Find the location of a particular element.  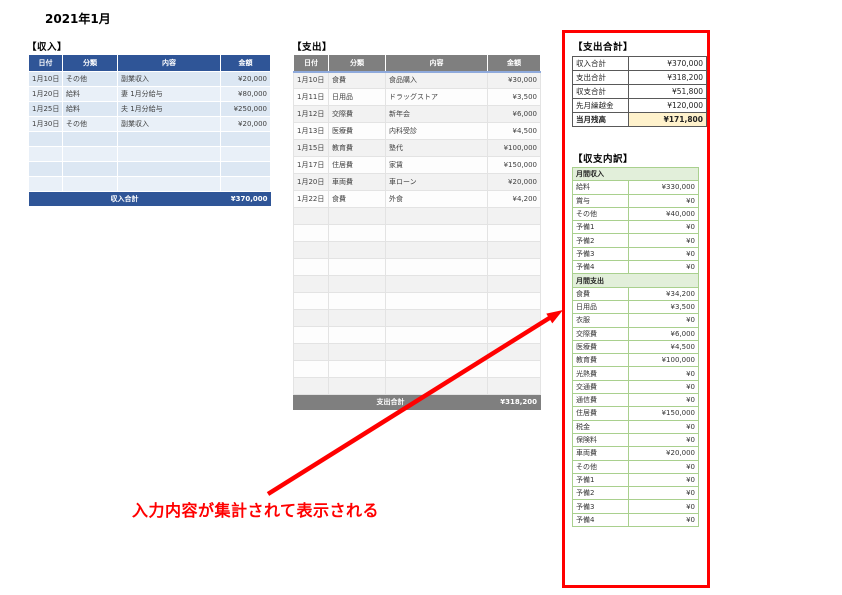

breakdown-label-cell: 車両費 is located at coordinates (600, 453).